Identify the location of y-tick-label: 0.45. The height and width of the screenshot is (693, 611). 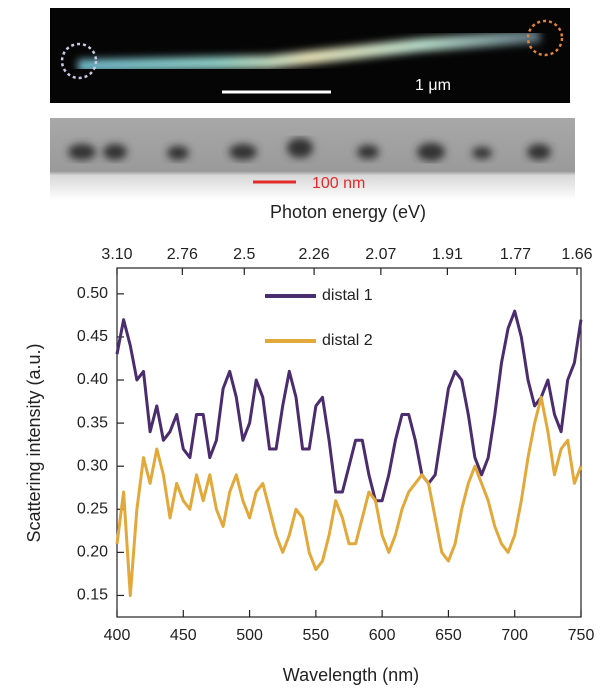
(92, 336).